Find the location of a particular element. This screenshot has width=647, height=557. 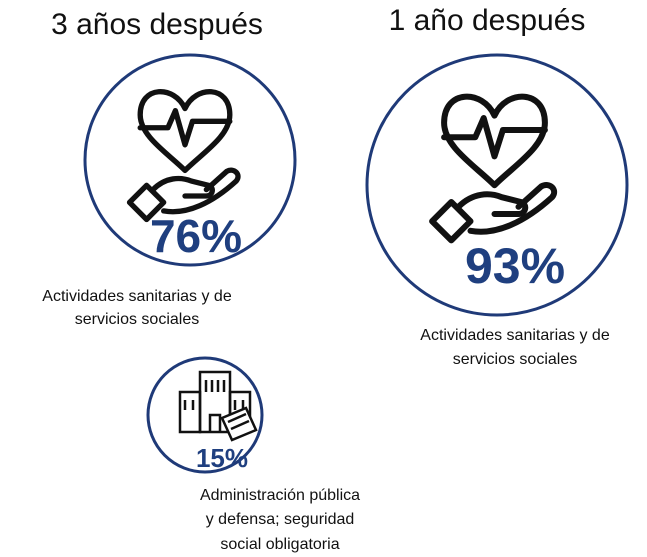

label: Administración pública is located at coordinates (280, 495).